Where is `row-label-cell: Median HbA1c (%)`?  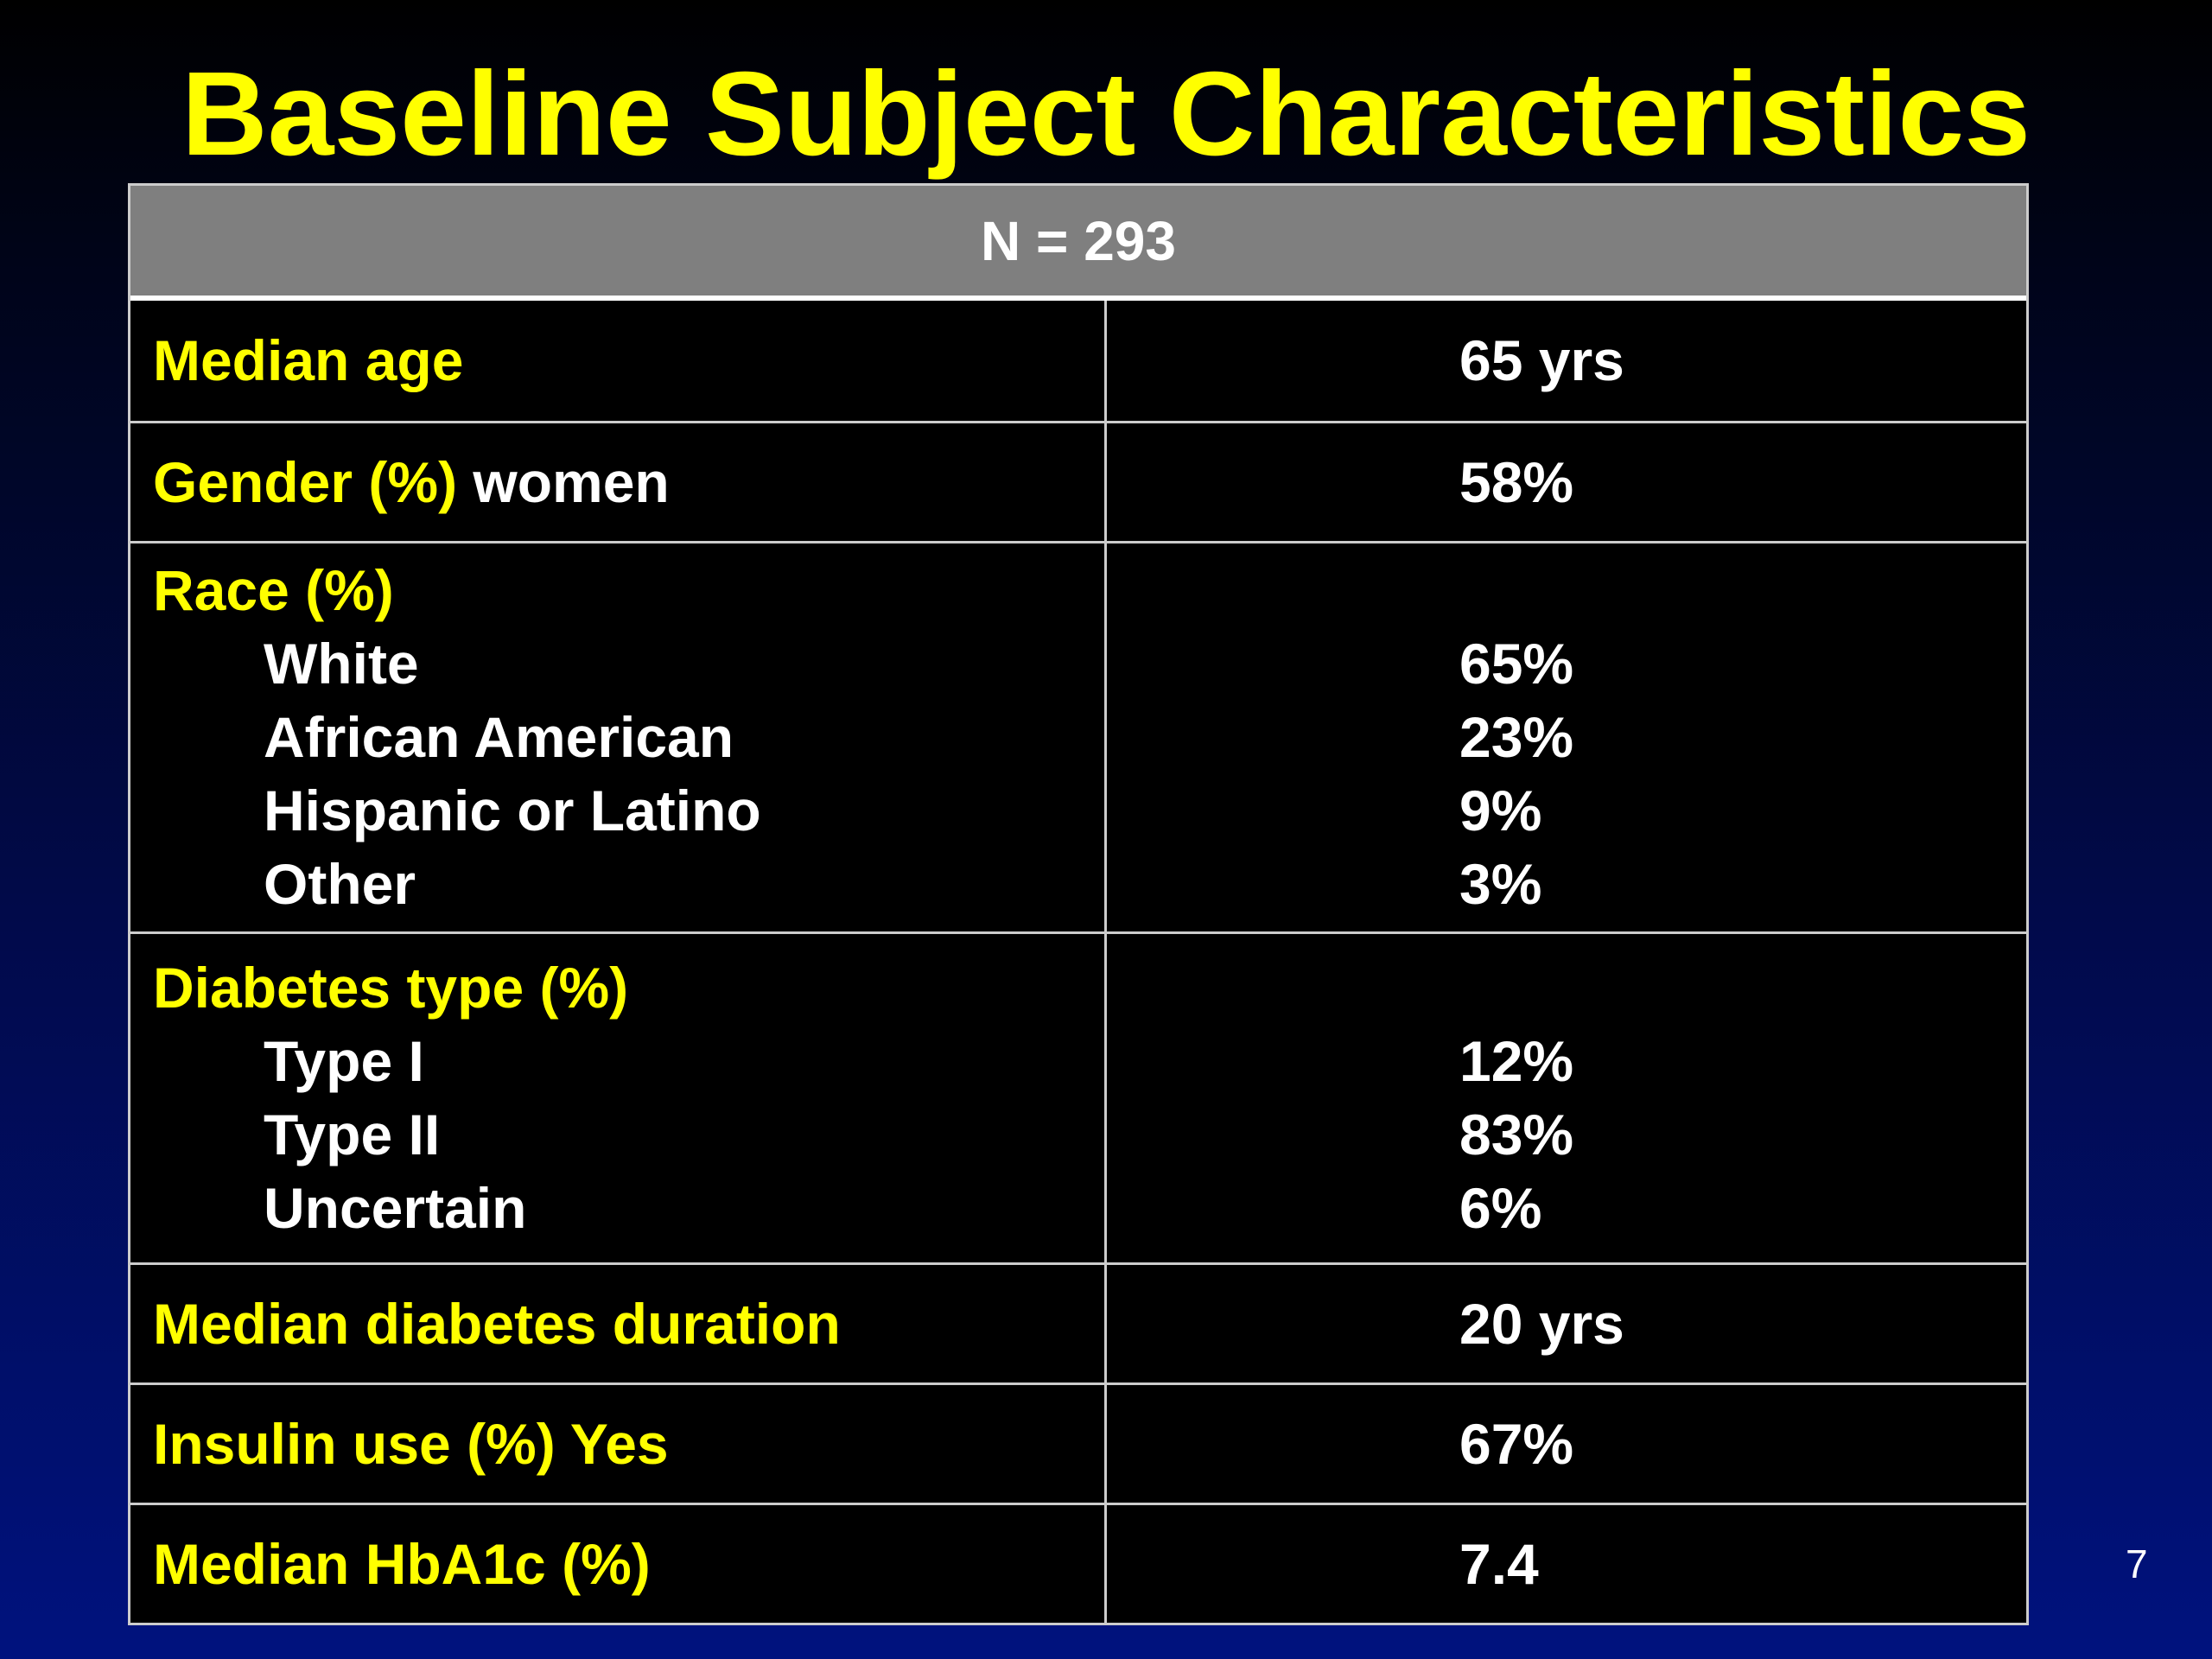 row-label-cell: Median HbA1c (%) is located at coordinates (618, 1564).